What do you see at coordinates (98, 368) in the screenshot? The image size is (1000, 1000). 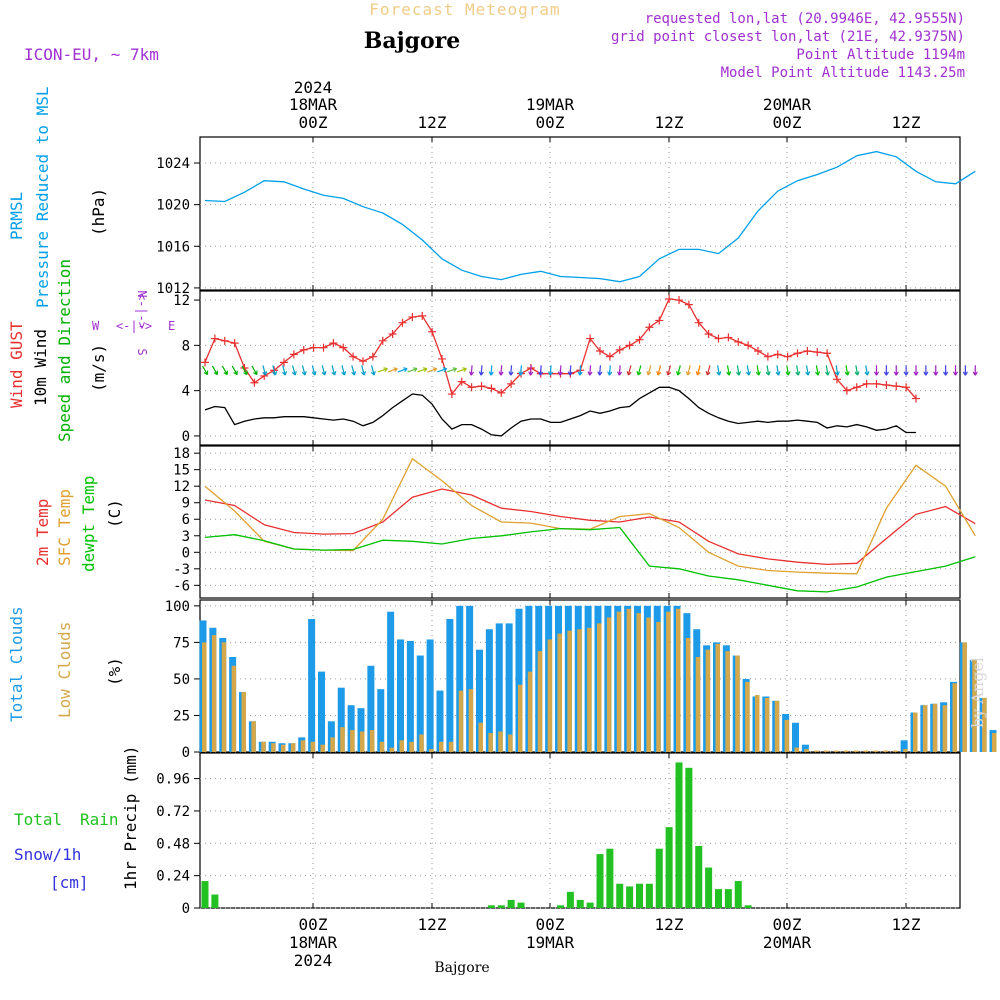 I see `wind-unit: (m/s)` at bounding box center [98, 368].